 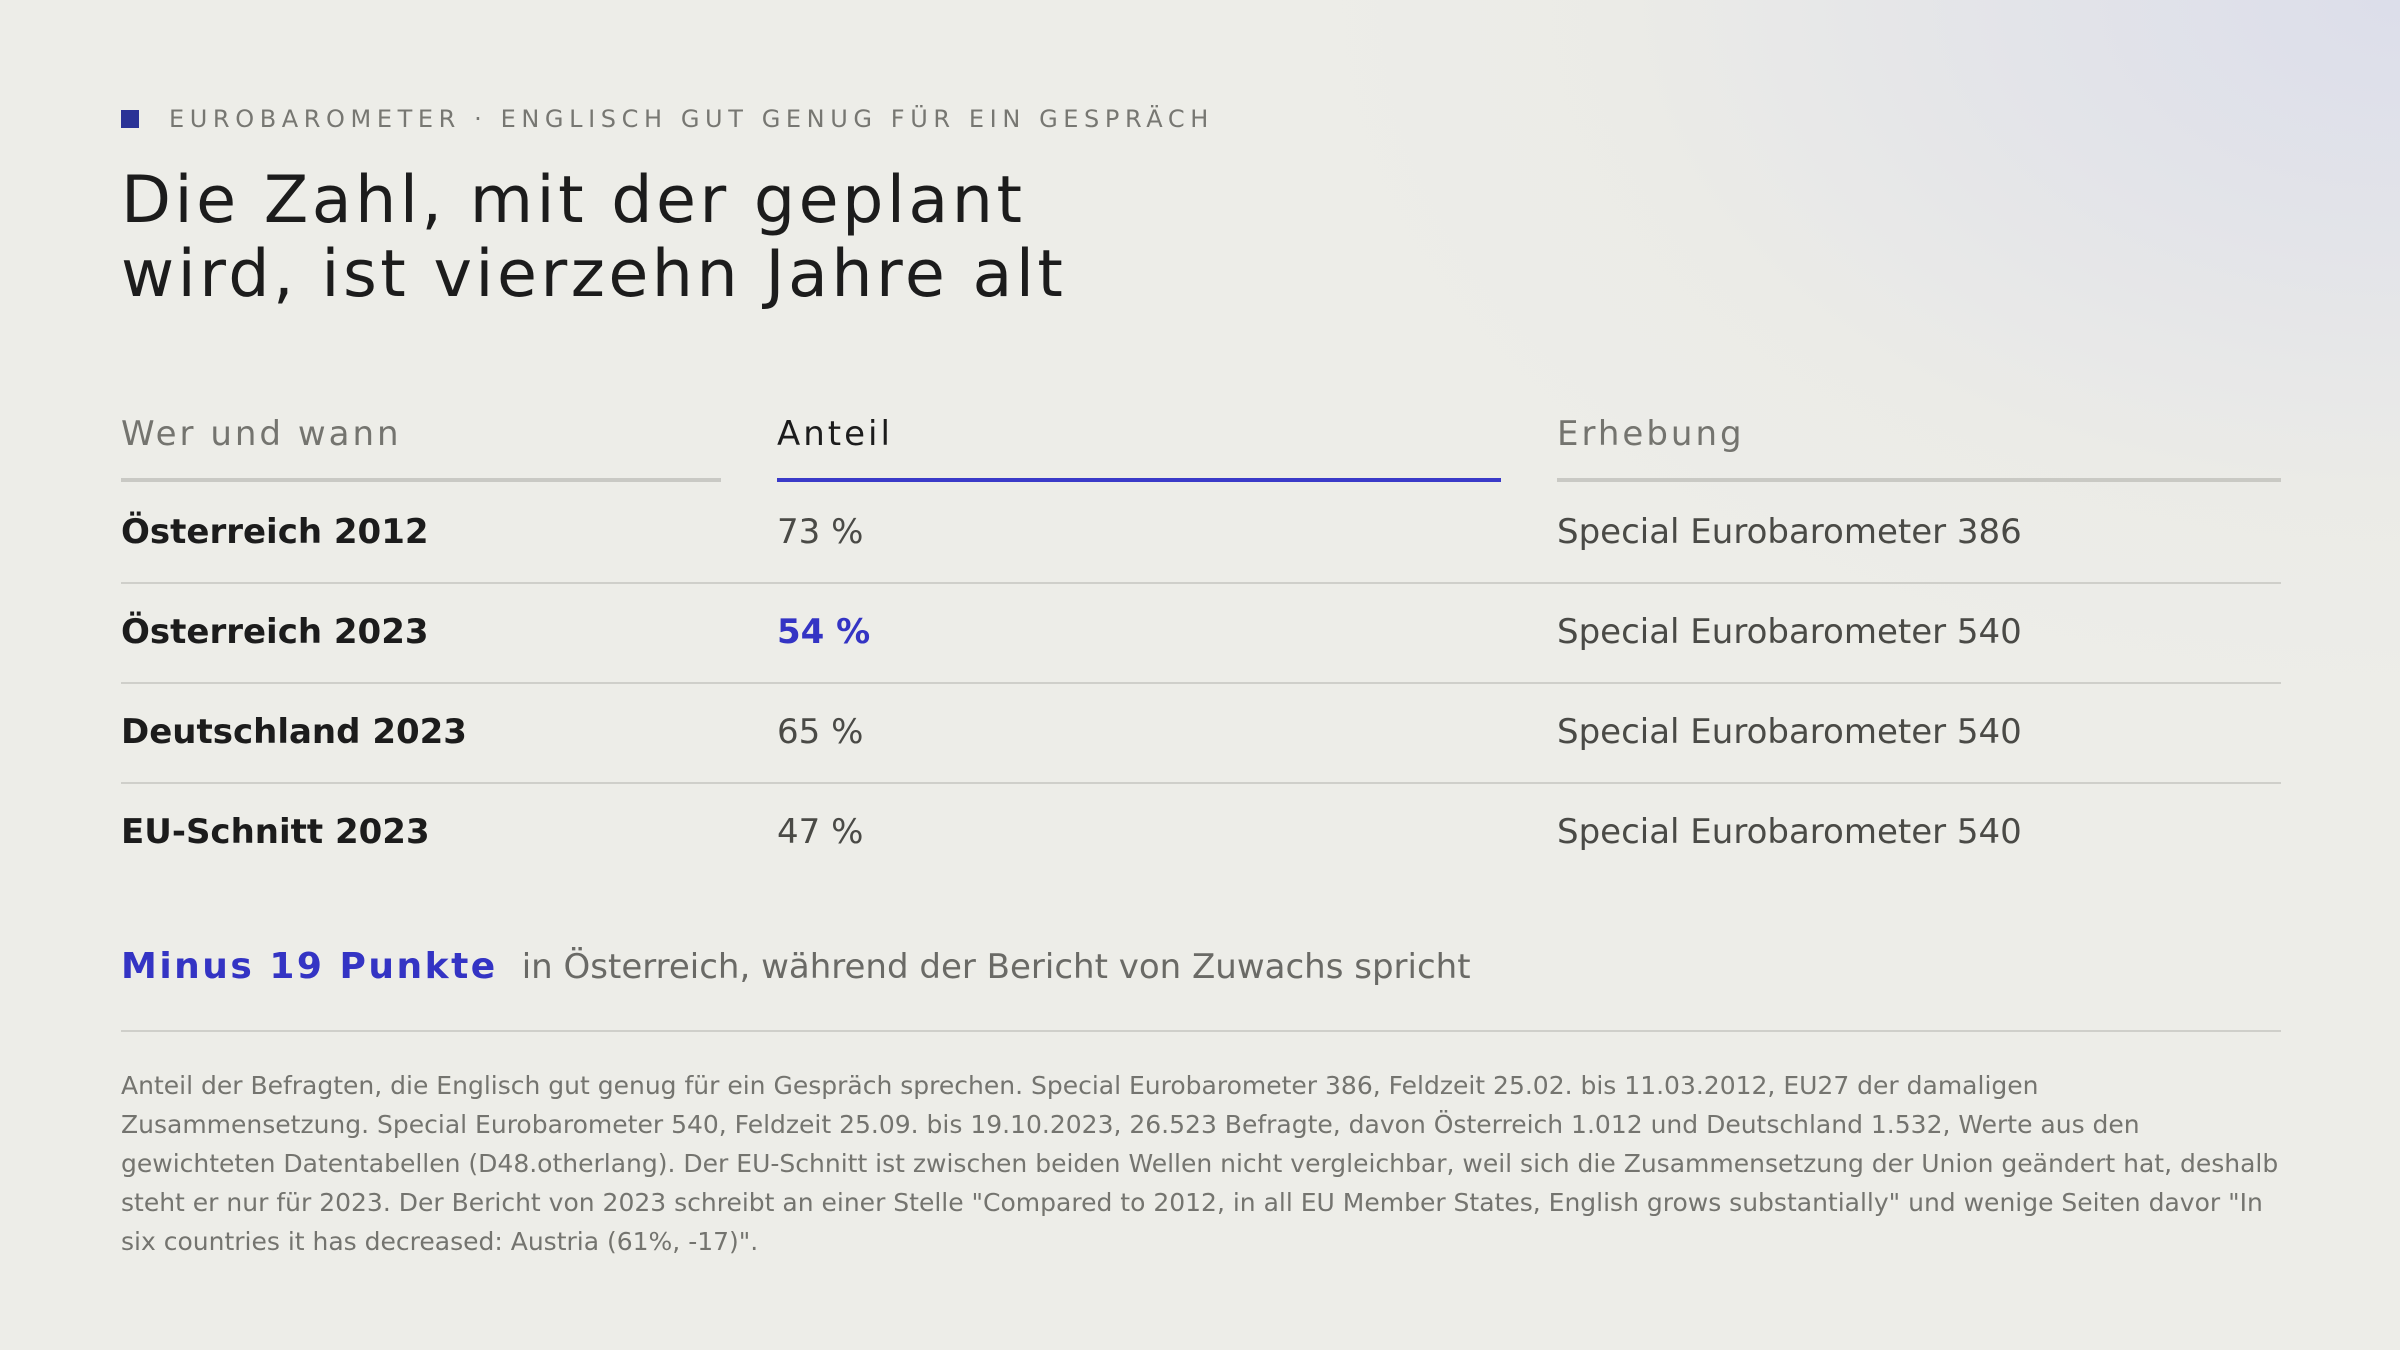 I want to click on callout-highlight: Minus 19 Punkte, so click(x=309, y=966).